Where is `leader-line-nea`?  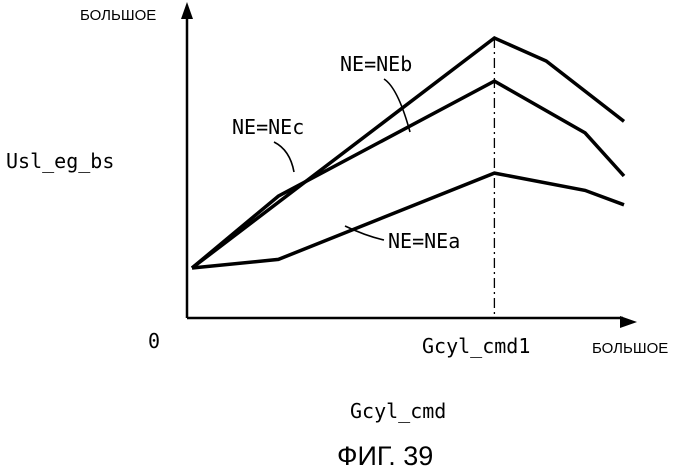
leader-line-nea is located at coordinates (364, 233).